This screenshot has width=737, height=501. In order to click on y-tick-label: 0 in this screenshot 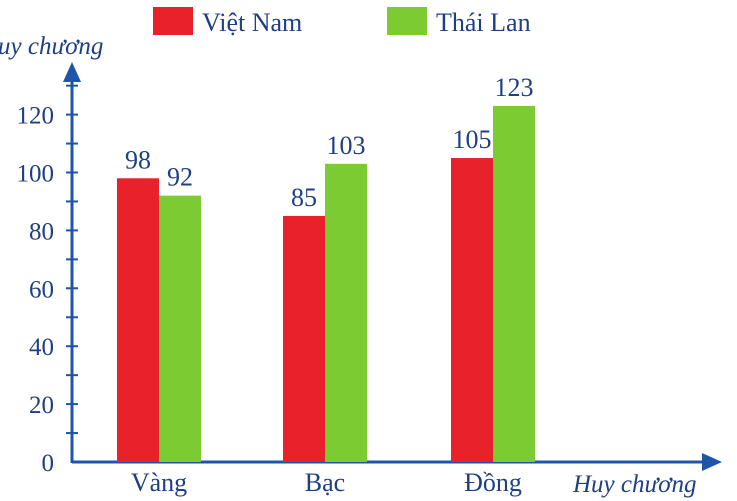, I will do `click(48, 463)`.